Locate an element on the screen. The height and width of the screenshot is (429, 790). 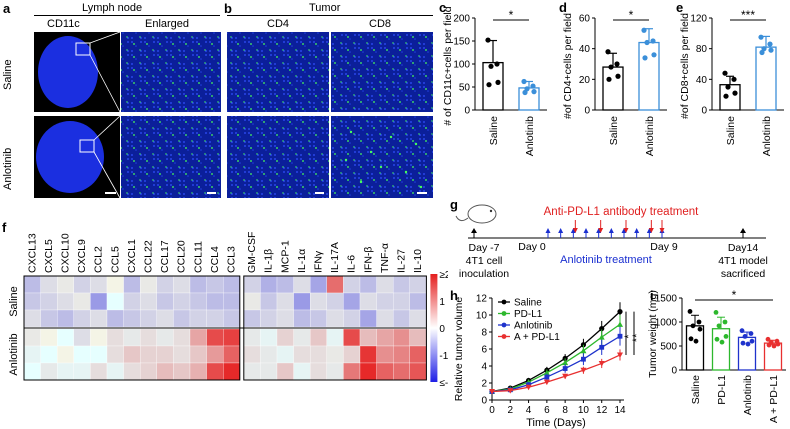
panel-letter-c: c is located at coordinates (442, 7).